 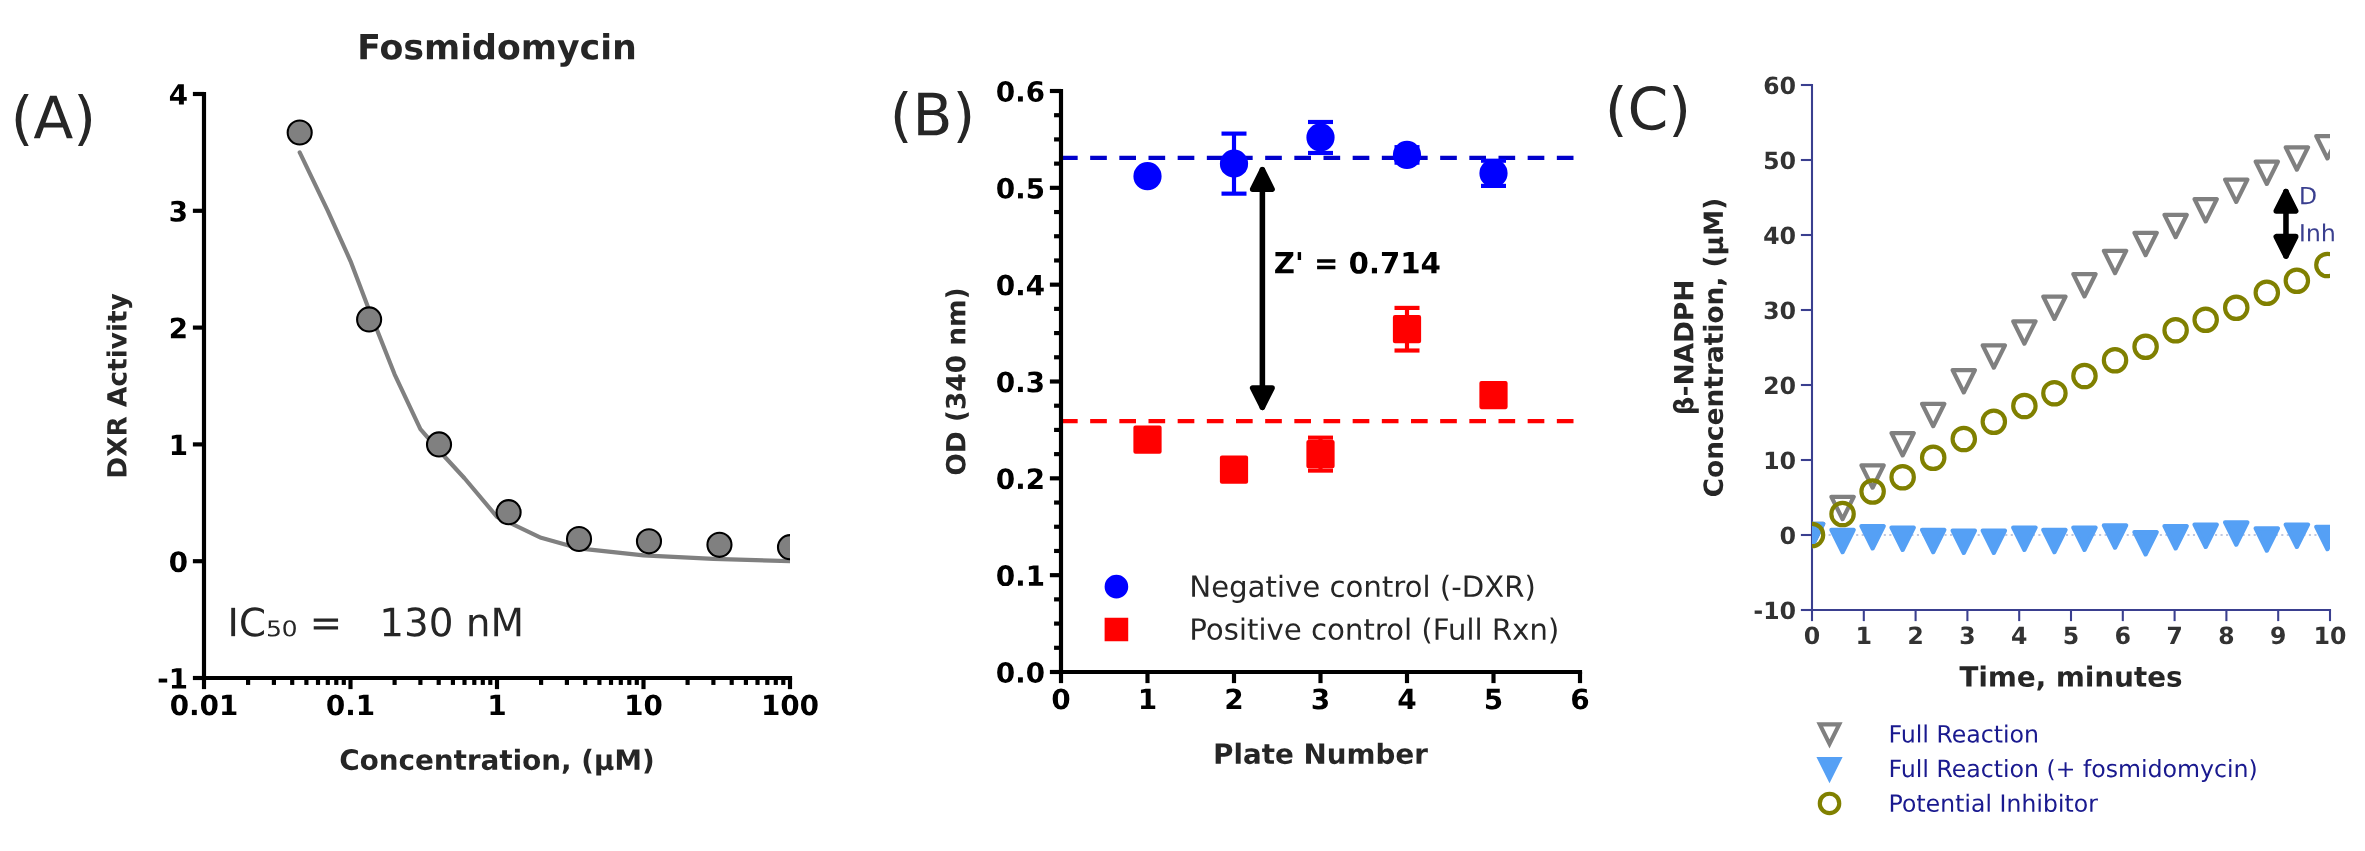 What do you see at coordinates (204, 705) in the screenshot?
I see `x-tick-label: 0.01` at bounding box center [204, 705].